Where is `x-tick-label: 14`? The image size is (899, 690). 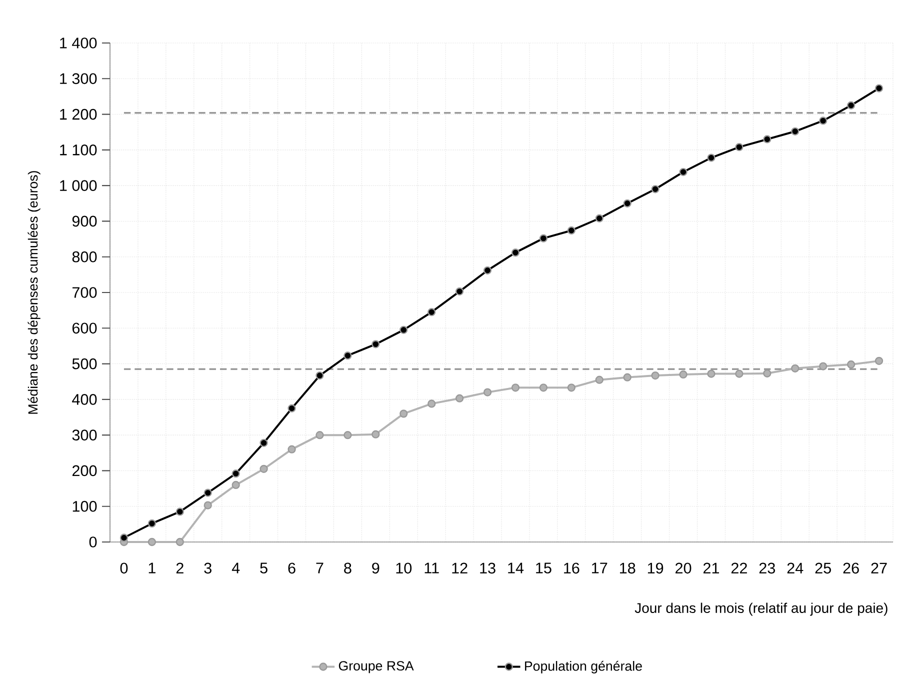
x-tick-label: 14 is located at coordinates (516, 568).